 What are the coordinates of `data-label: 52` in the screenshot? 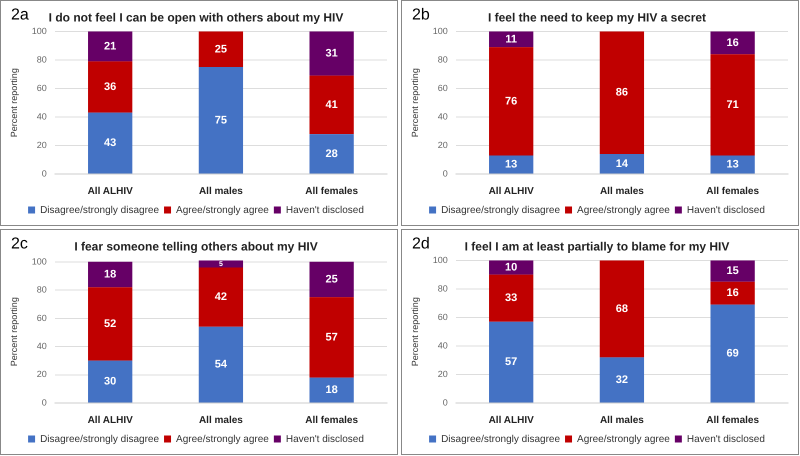 It's located at (110, 324).